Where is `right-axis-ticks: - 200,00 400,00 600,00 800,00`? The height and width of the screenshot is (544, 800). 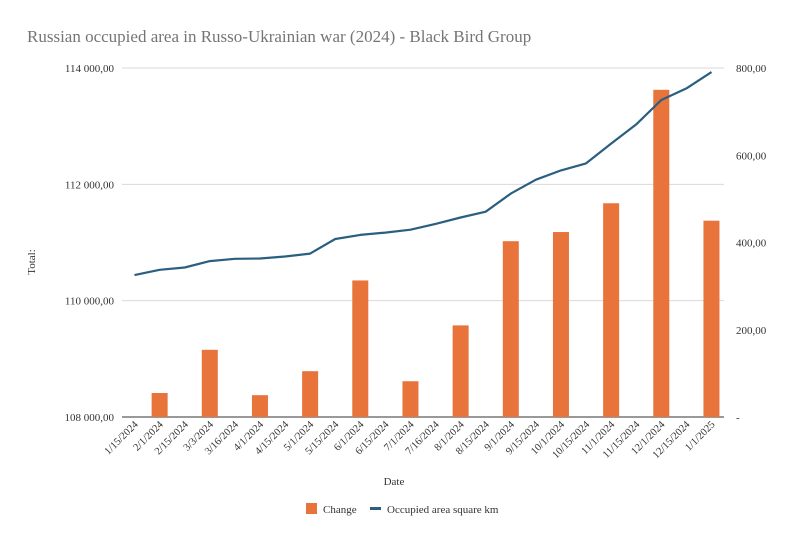 right-axis-ticks: - 200,00 400,00 600,00 800,00 is located at coordinates (751, 243).